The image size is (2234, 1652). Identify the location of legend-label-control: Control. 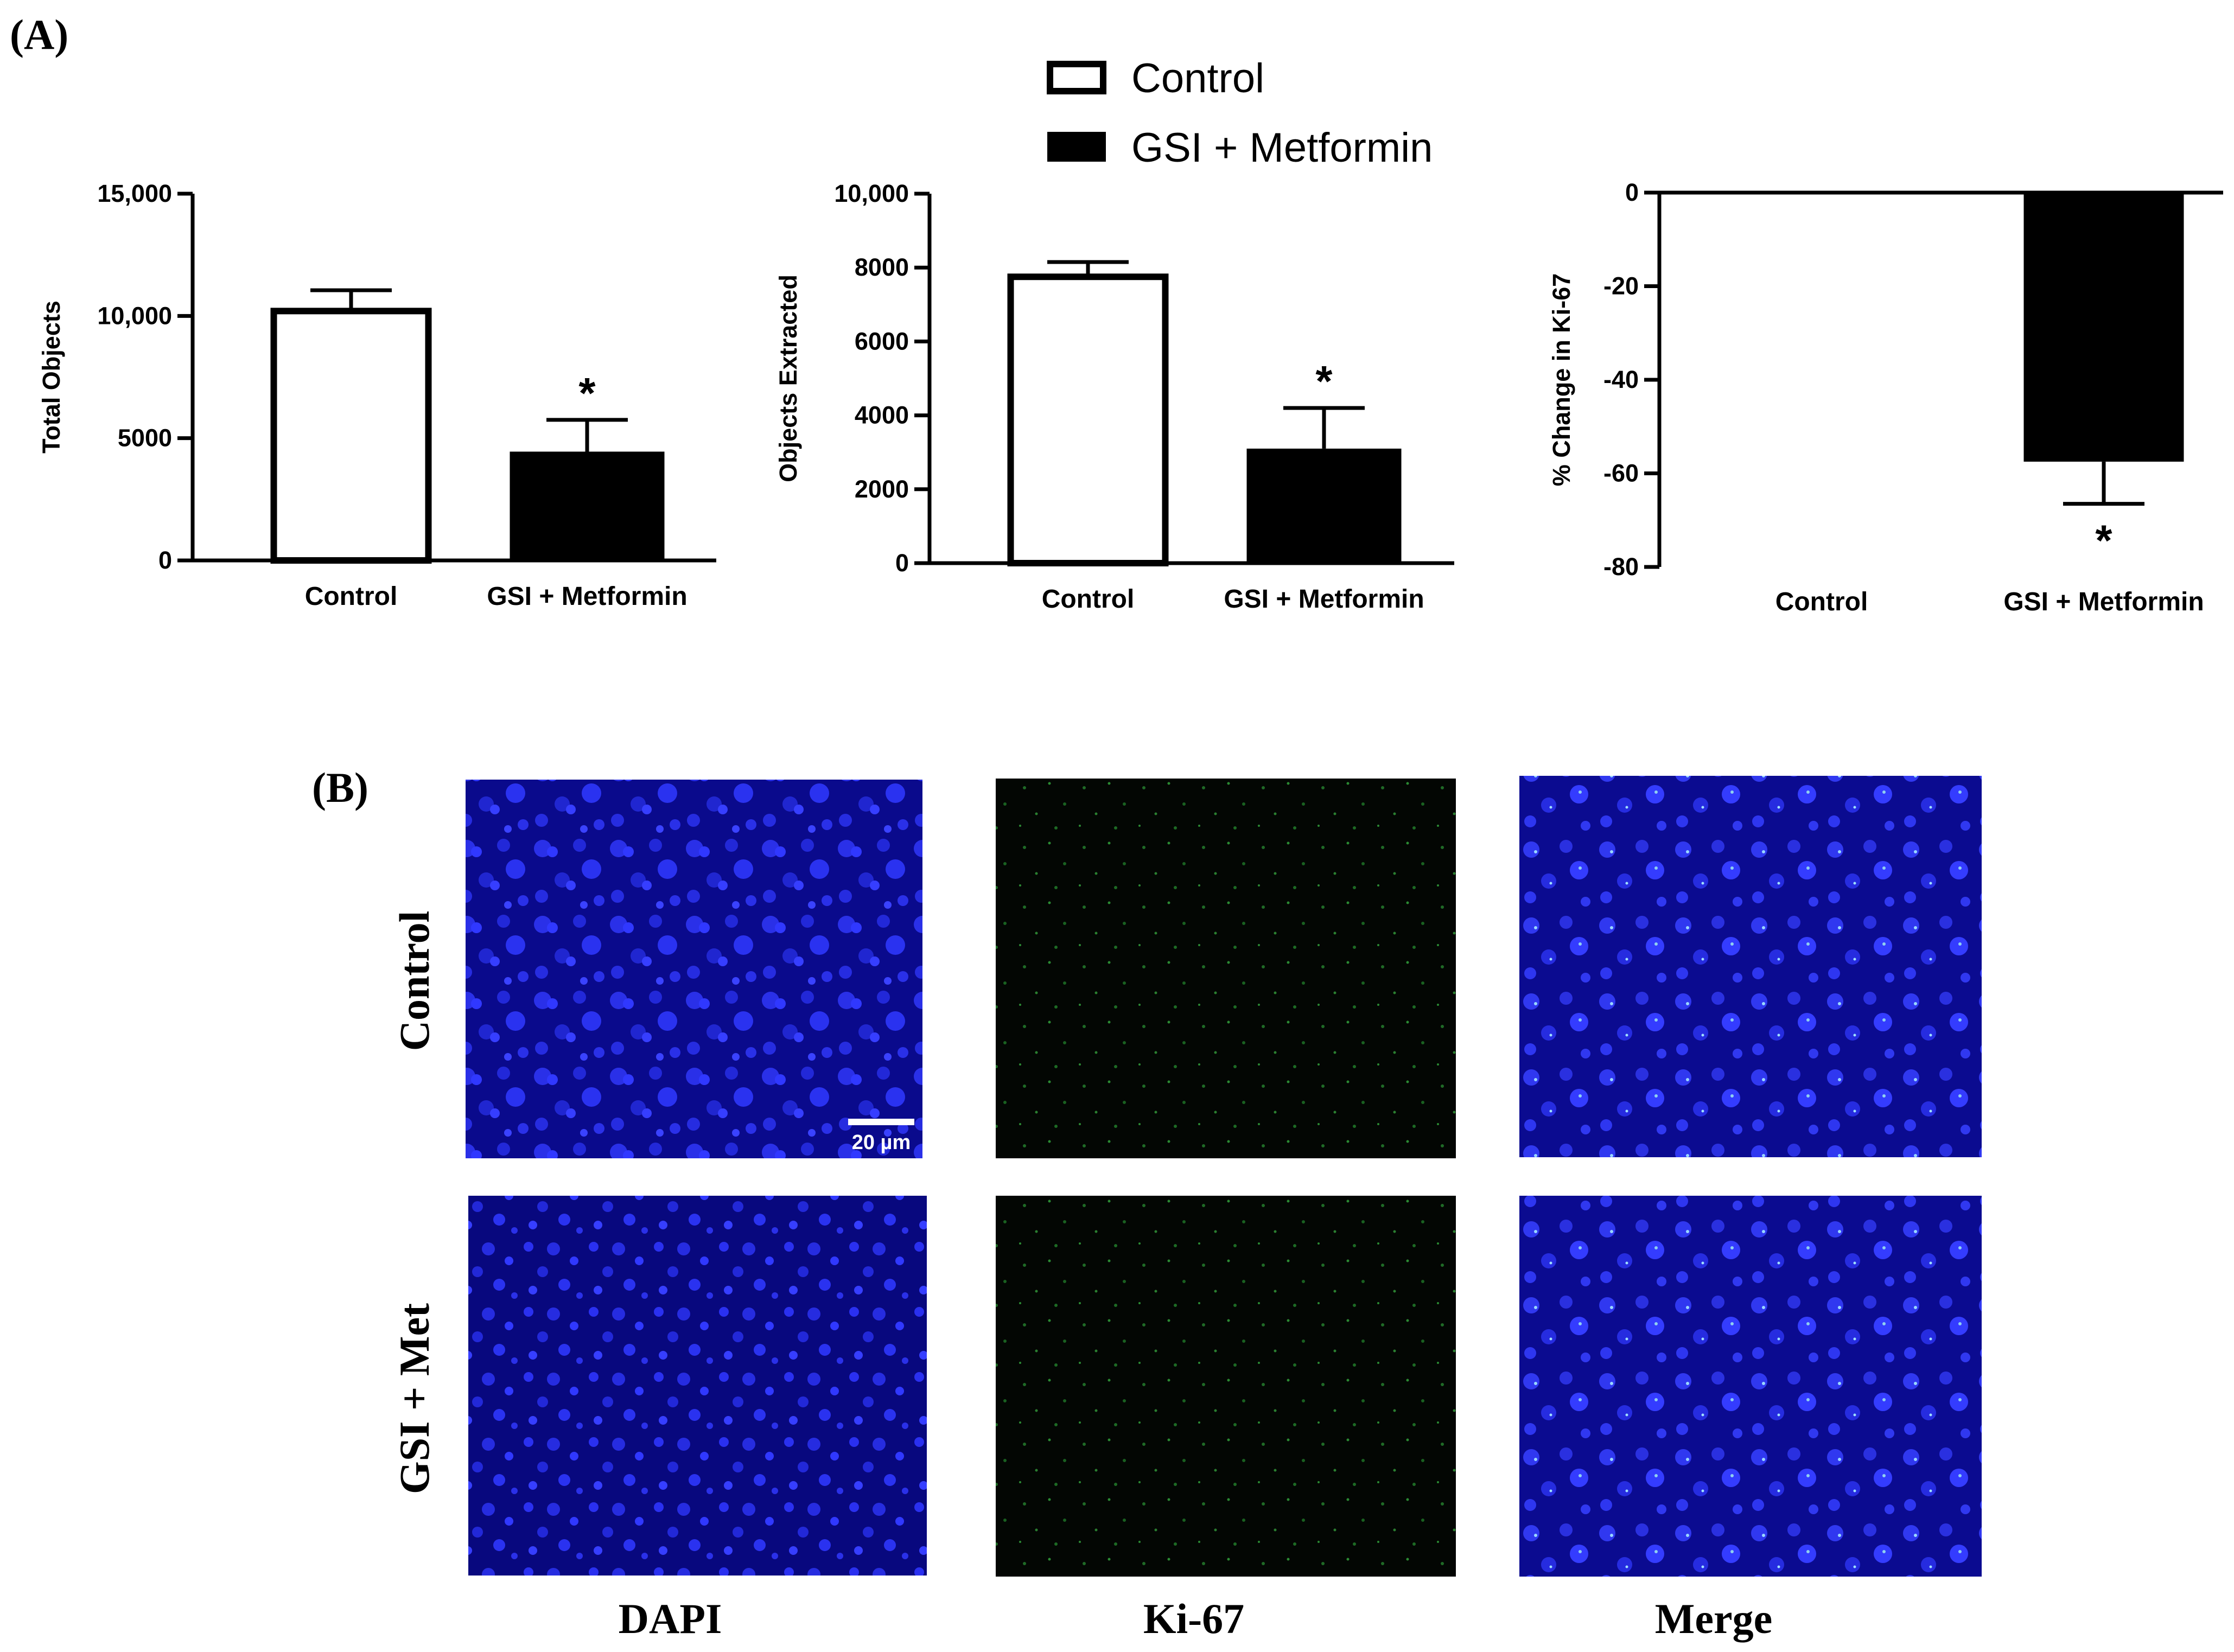
(1197, 78).